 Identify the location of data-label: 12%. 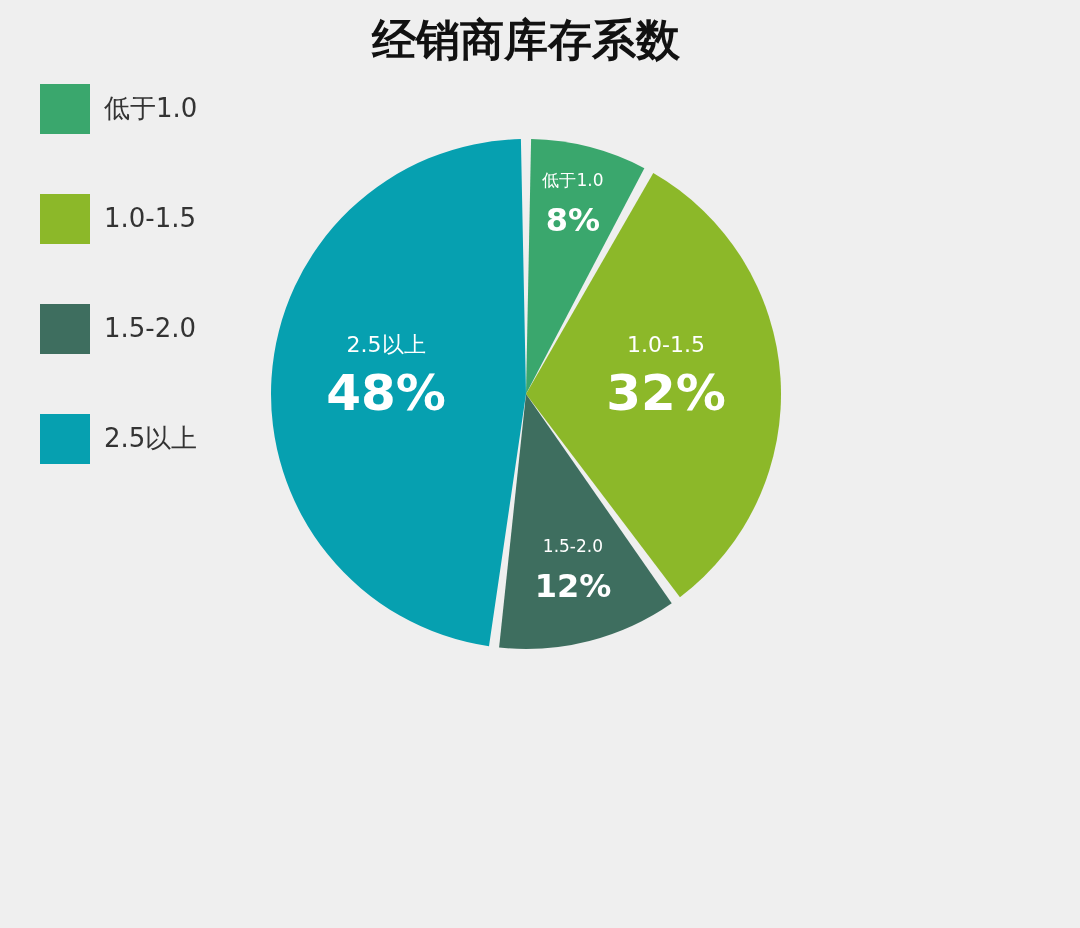
(573, 585).